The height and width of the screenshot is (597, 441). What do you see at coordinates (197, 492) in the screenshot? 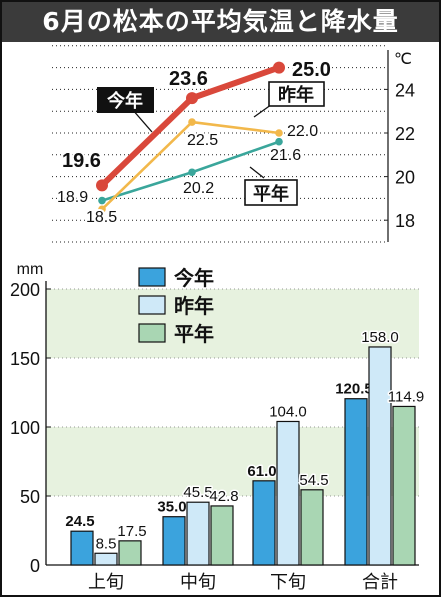
I see `precip-data-label: 45.5` at bounding box center [197, 492].